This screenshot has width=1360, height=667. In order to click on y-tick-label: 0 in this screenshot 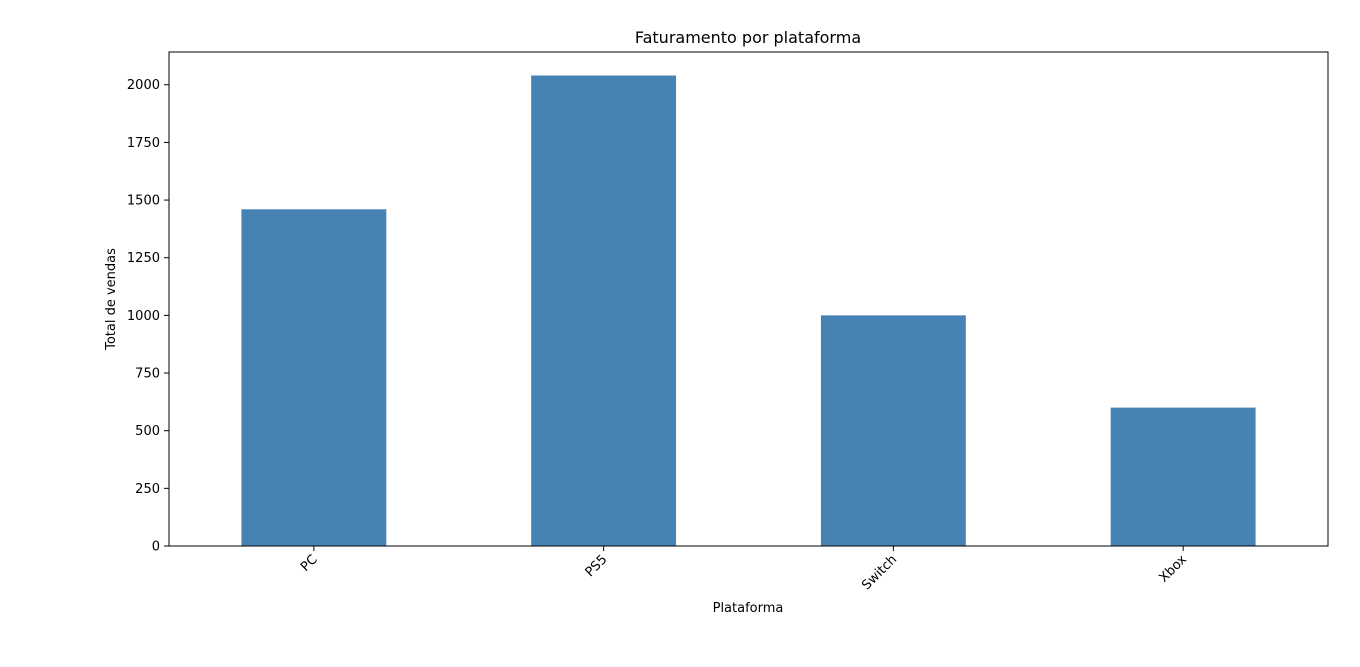, I will do `click(156, 547)`.